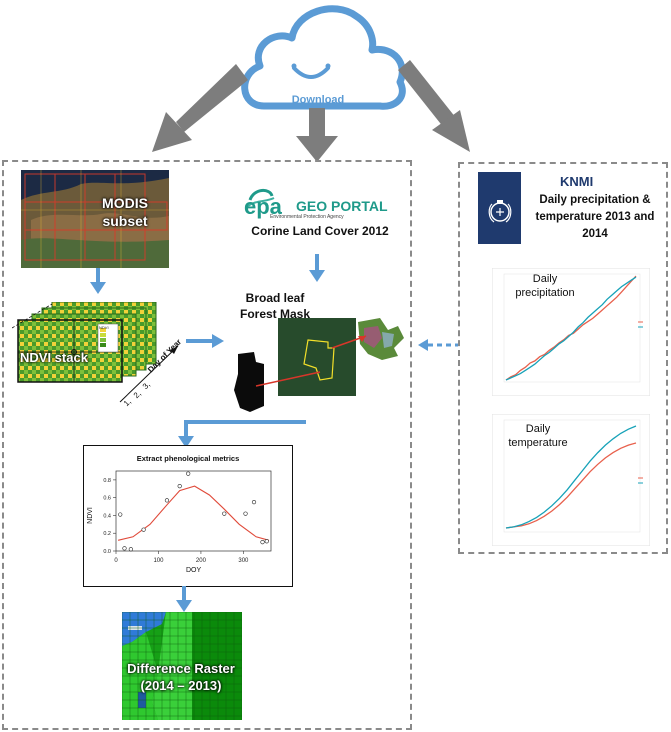  What do you see at coordinates (538, 429) in the screenshot?
I see `temp-label-line1: Daily` at bounding box center [538, 429].